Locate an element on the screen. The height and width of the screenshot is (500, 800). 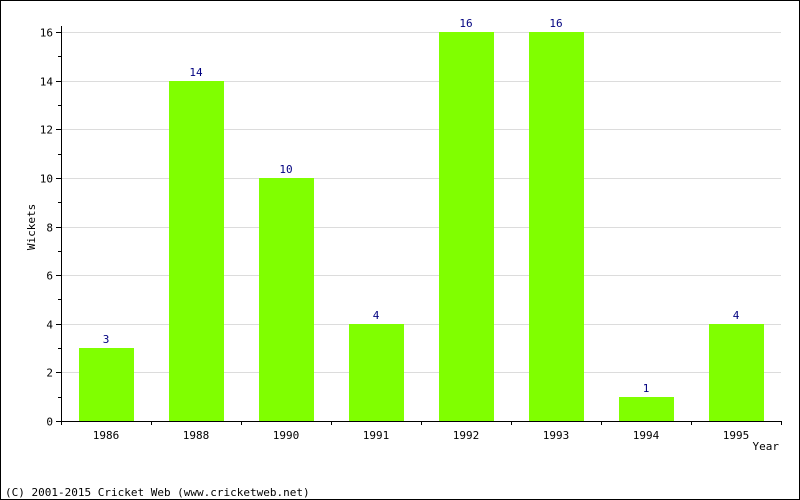
bar-value-label: 3 is located at coordinates (106, 339).